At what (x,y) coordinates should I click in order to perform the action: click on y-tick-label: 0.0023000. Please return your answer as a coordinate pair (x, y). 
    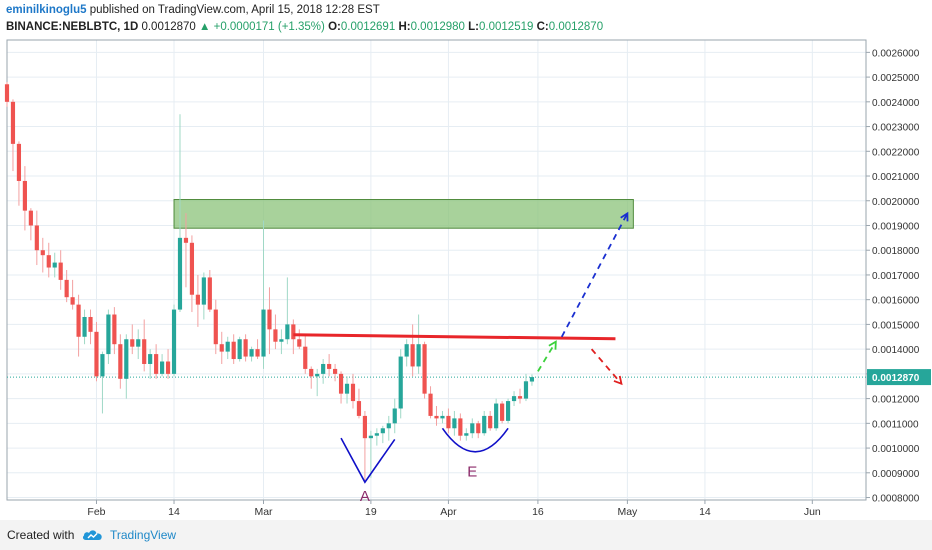
    Looking at the image, I should click on (896, 128).